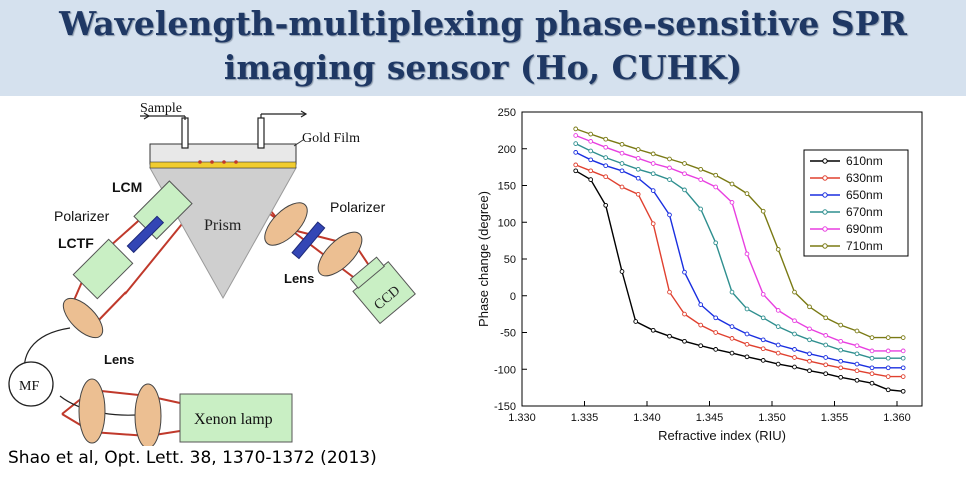 This screenshot has height=480, width=966. What do you see at coordinates (710, 418) in the screenshot?
I see `x-tick-label: 1.345` at bounding box center [710, 418].